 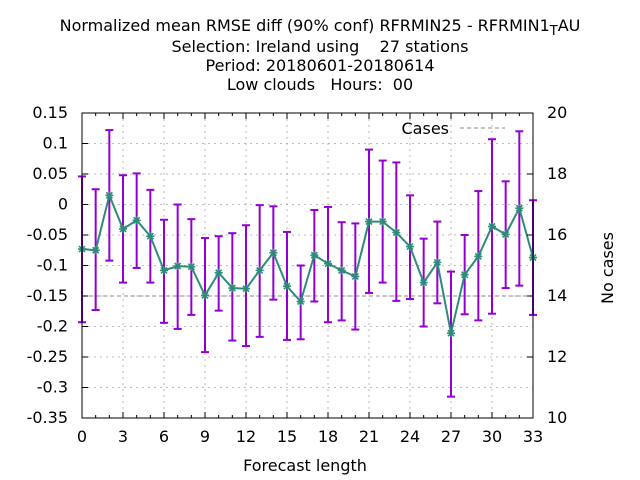 What do you see at coordinates (47, 234) in the screenshot?
I see `y-tick-label: -0.05` at bounding box center [47, 234].